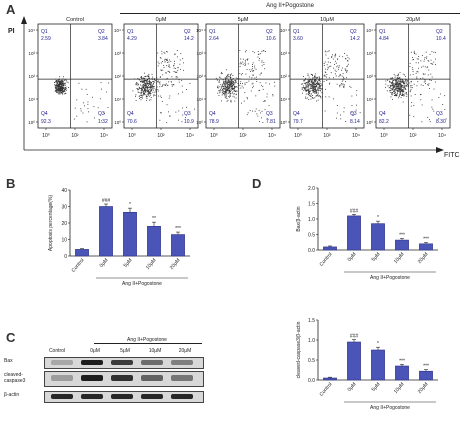 Image resolution: width=474 pixels, height=434 pixels. Describe the element at coordinates (378, 218) in the screenshot. I see `significance-label: *` at that location.